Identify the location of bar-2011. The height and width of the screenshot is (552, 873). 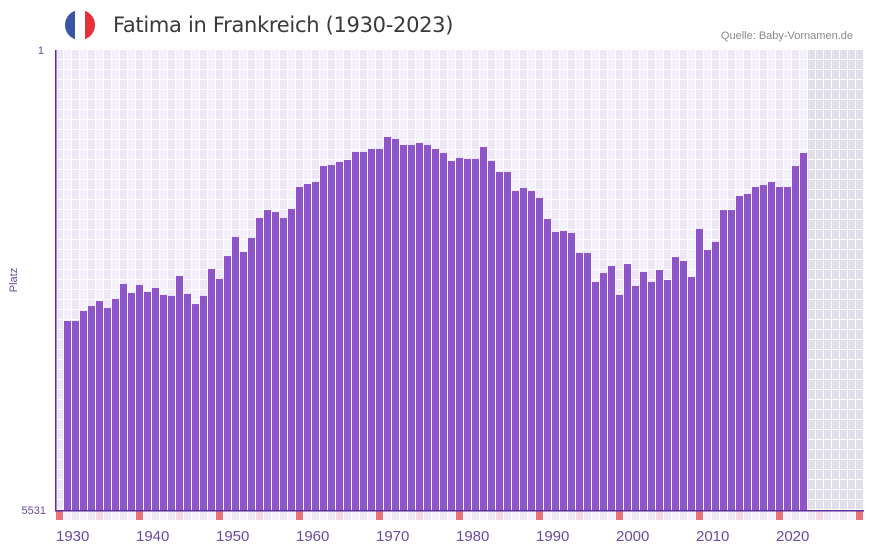
(707, 379).